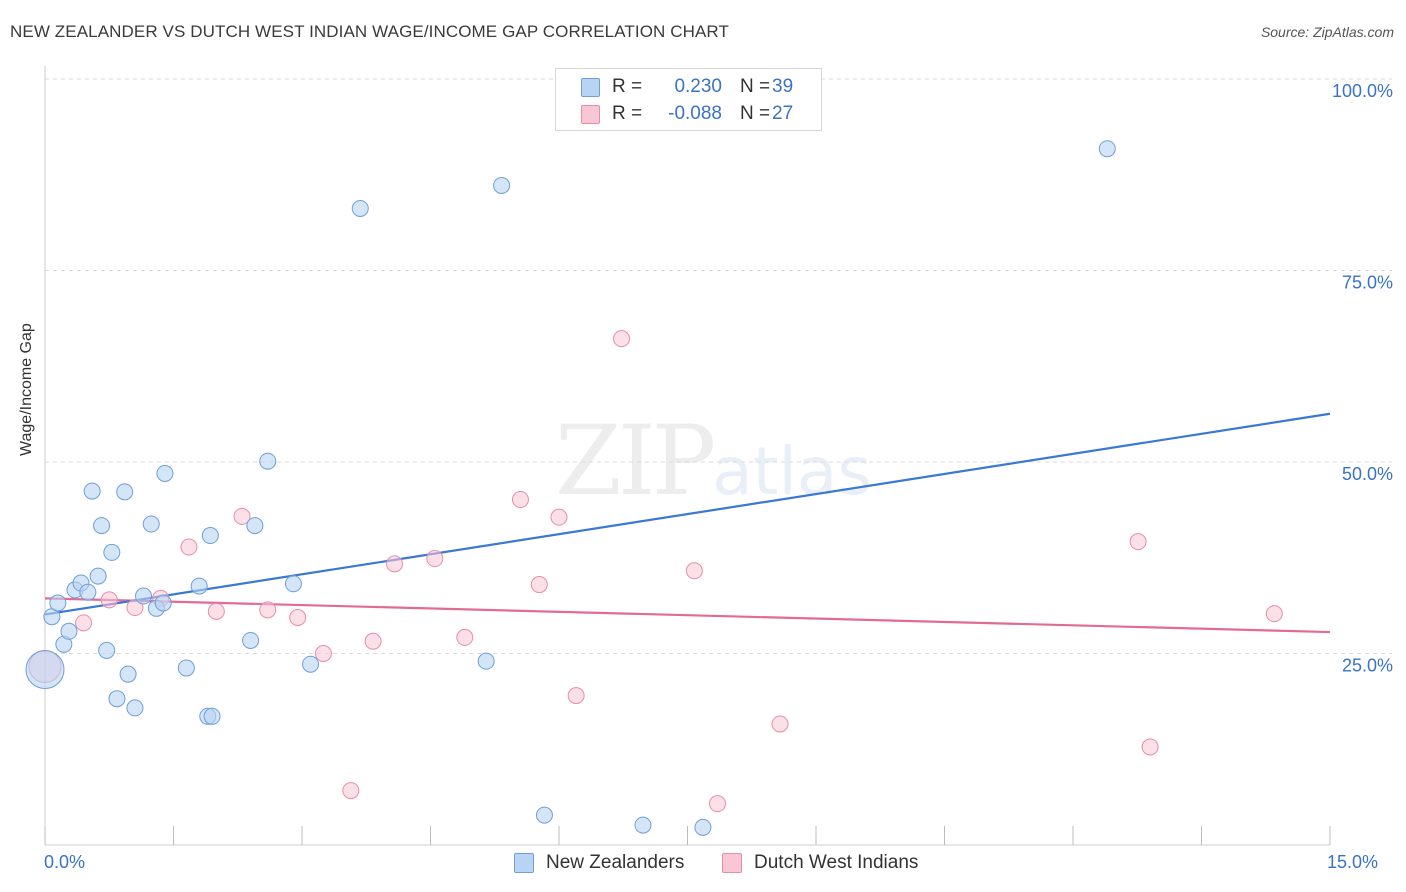 Image resolution: width=1406 pixels, height=892 pixels. Describe the element at coordinates (65, 862) in the screenshot. I see `x-tick-label-min: 0.0%` at that location.